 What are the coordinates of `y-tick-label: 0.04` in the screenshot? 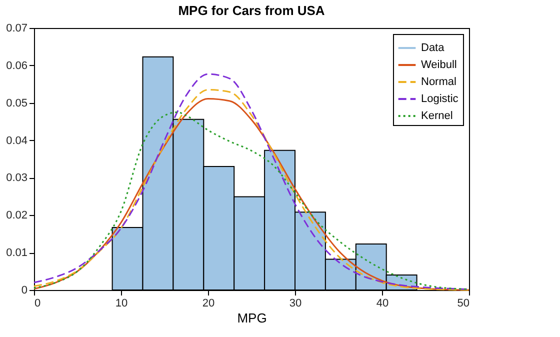 It's located at (17, 140).